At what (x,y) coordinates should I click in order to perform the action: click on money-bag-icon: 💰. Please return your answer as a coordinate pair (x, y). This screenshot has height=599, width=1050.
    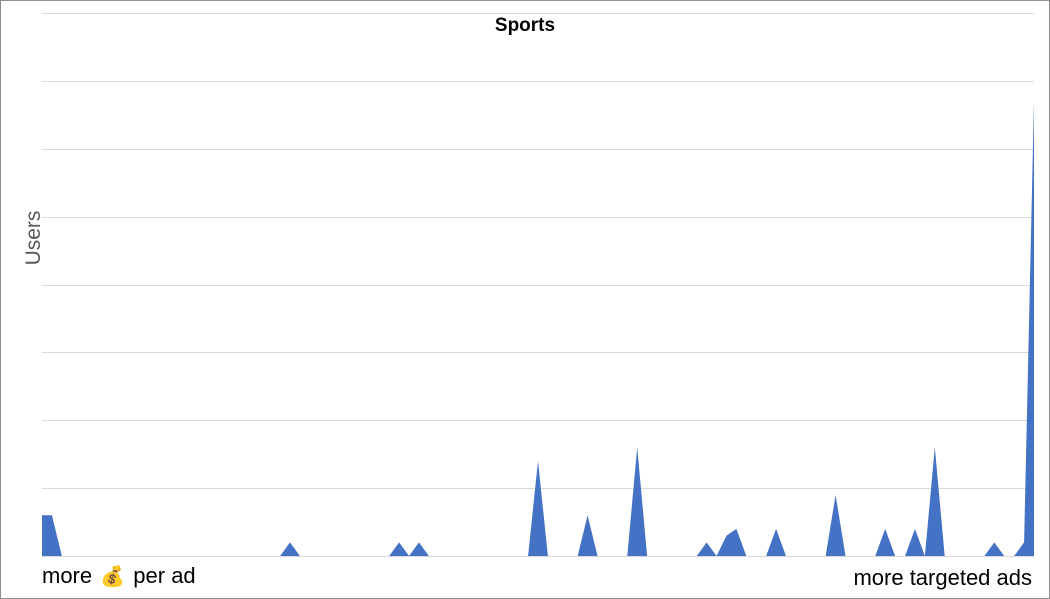
    Looking at the image, I should click on (113, 576).